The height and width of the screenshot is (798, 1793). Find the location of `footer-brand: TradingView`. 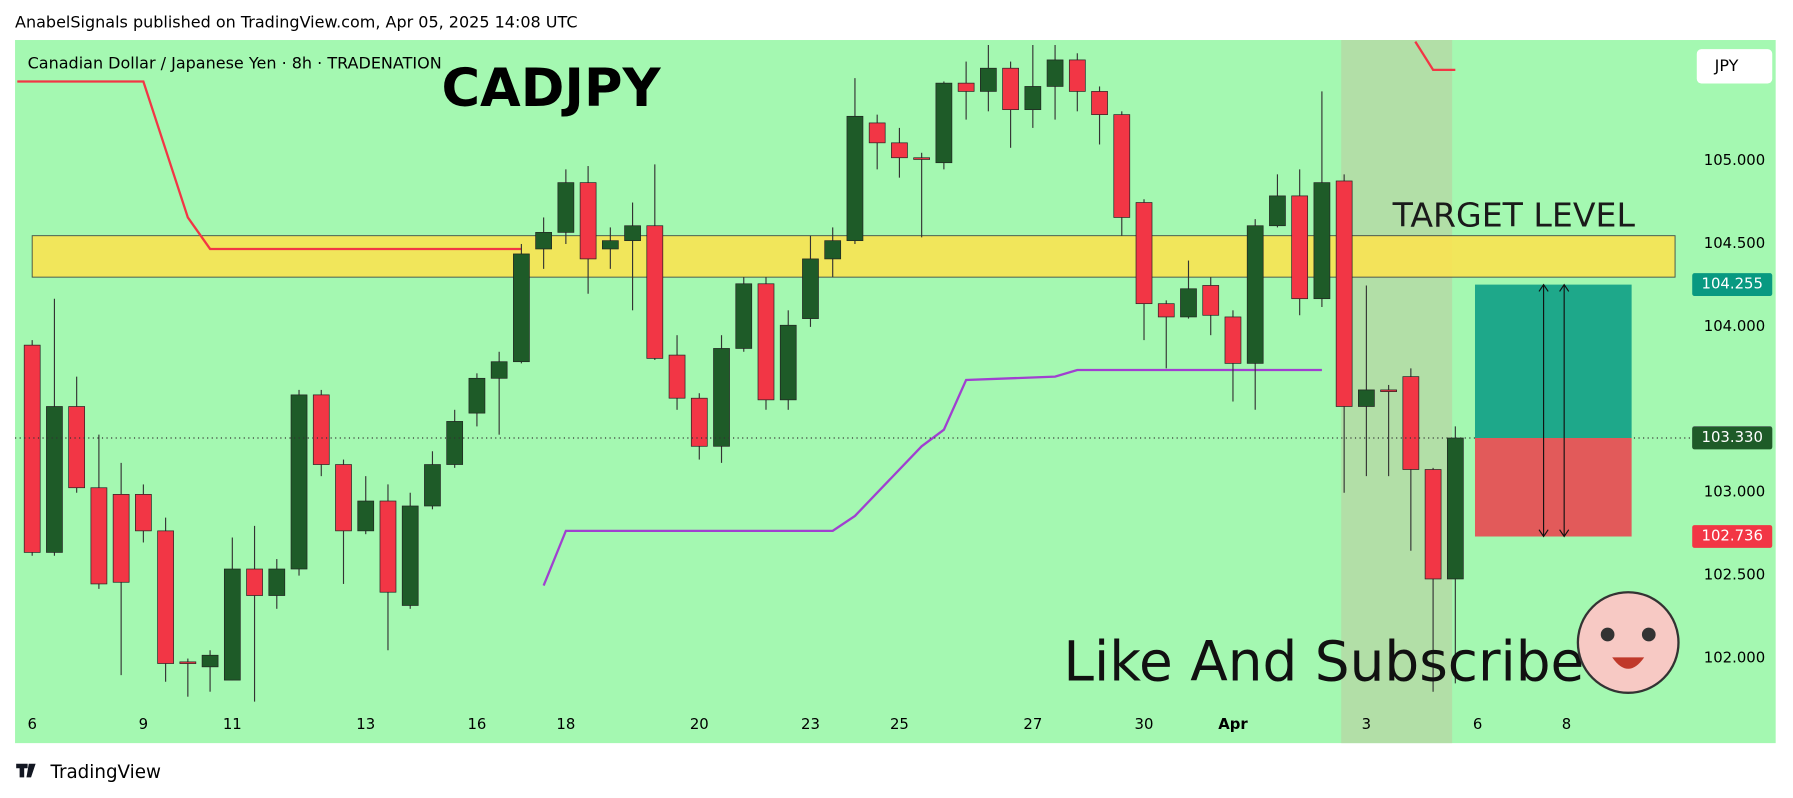

footer-brand: TradingView is located at coordinates (105, 772).